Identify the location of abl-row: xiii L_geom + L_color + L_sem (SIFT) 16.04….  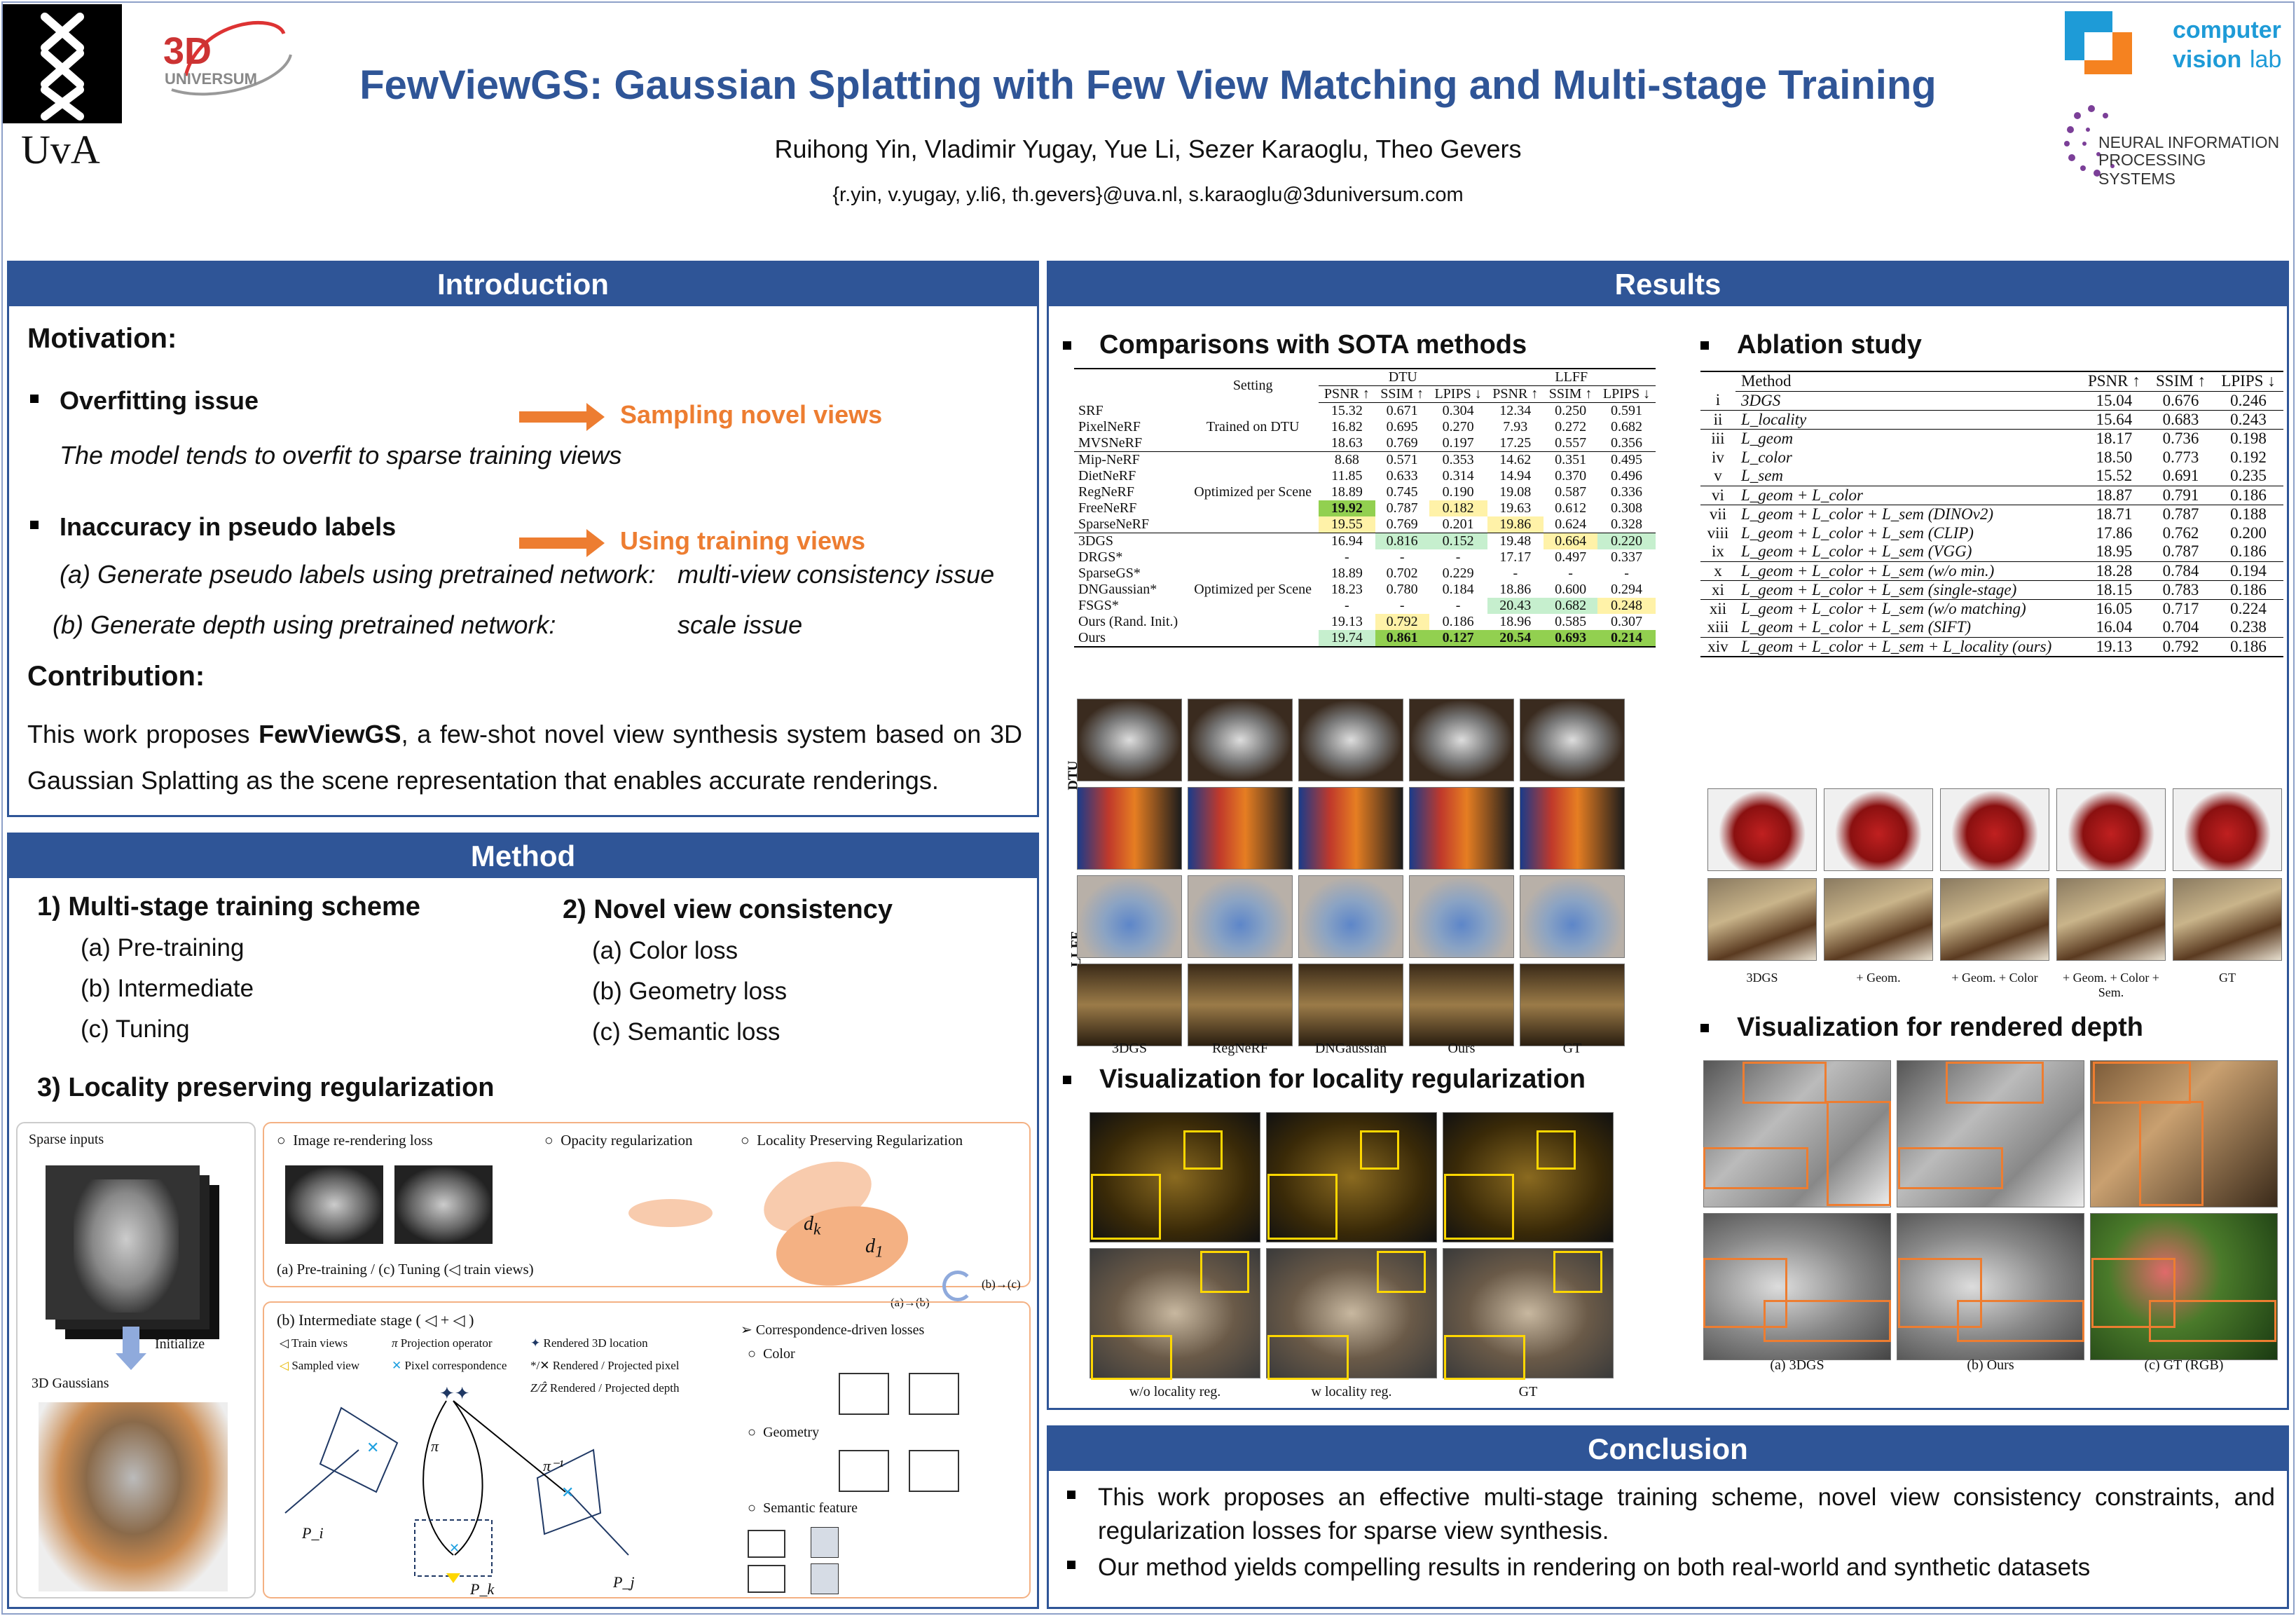
(1991, 627).